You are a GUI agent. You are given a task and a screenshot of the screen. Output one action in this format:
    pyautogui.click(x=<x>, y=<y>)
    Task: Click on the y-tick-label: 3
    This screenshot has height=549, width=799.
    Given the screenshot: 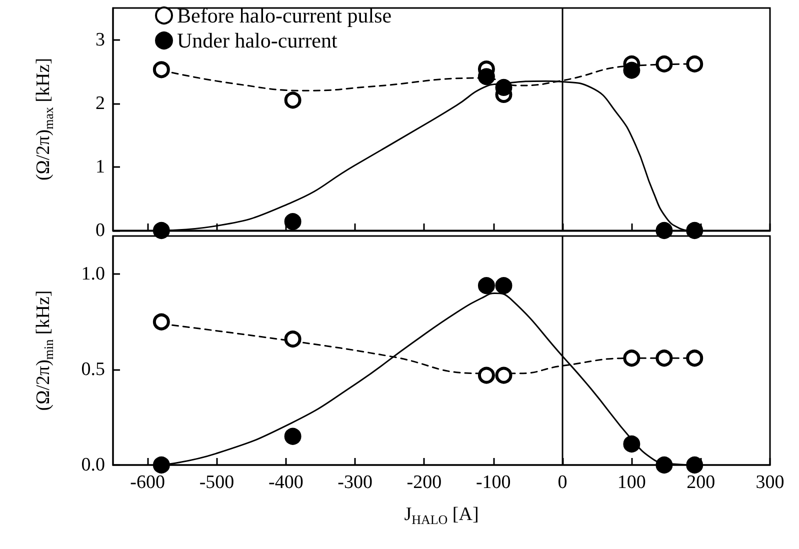 What is the action you would take?
    pyautogui.click(x=100, y=39)
    